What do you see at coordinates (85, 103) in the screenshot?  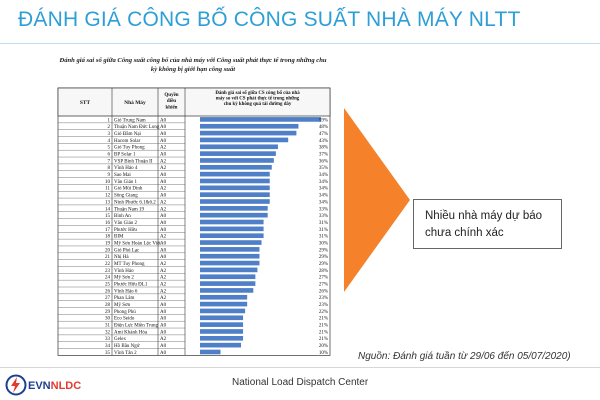 I see `header-stt: STT` at bounding box center [85, 103].